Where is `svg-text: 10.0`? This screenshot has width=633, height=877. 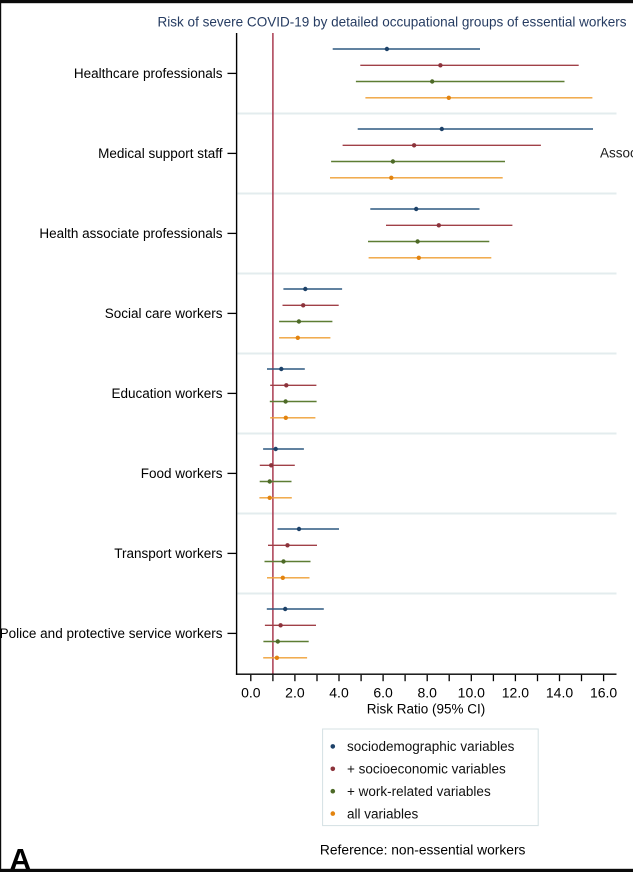 svg-text: 10.0 is located at coordinates (471, 693).